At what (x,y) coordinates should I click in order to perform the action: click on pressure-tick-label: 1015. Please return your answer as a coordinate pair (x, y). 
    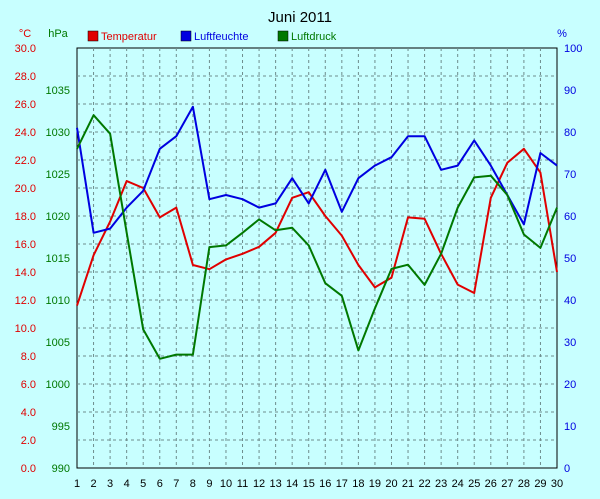
    Looking at the image, I should click on (58, 259).